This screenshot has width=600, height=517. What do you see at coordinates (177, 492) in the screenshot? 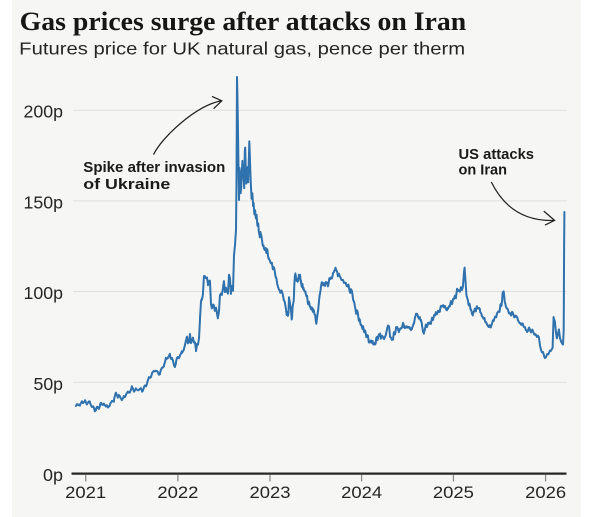
I see `svg-text: 2022` at bounding box center [177, 492].